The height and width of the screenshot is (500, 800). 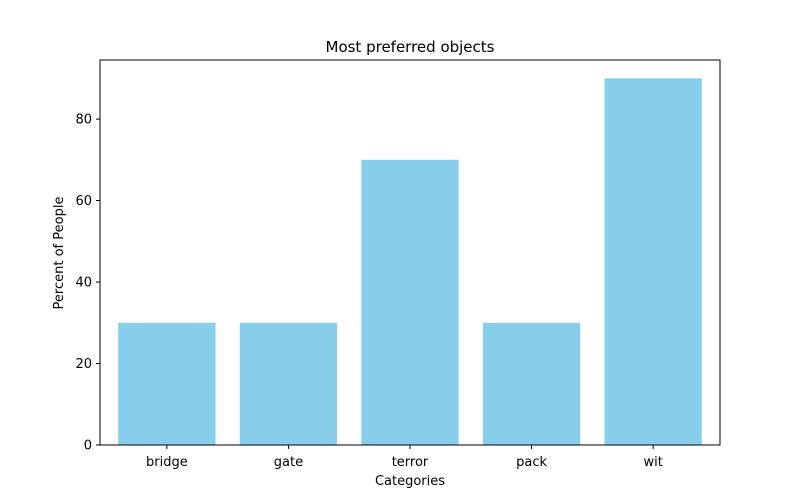 I want to click on bar-terror, so click(x=410, y=302).